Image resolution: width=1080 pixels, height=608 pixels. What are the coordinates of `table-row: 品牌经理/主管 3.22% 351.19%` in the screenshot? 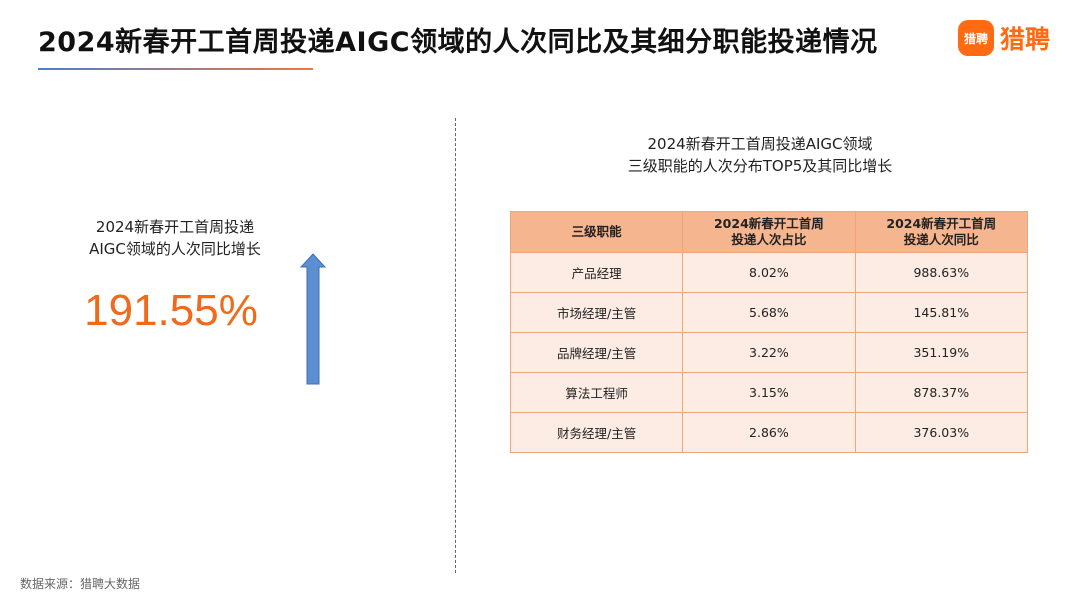 It's located at (769, 352).